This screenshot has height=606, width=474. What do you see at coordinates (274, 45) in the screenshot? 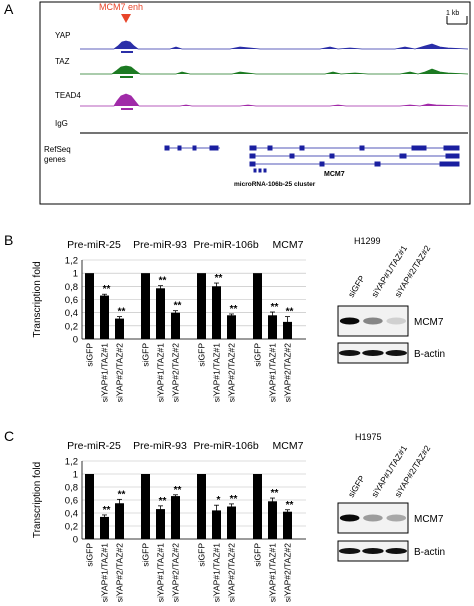
I see `track-yap` at bounding box center [274, 45].